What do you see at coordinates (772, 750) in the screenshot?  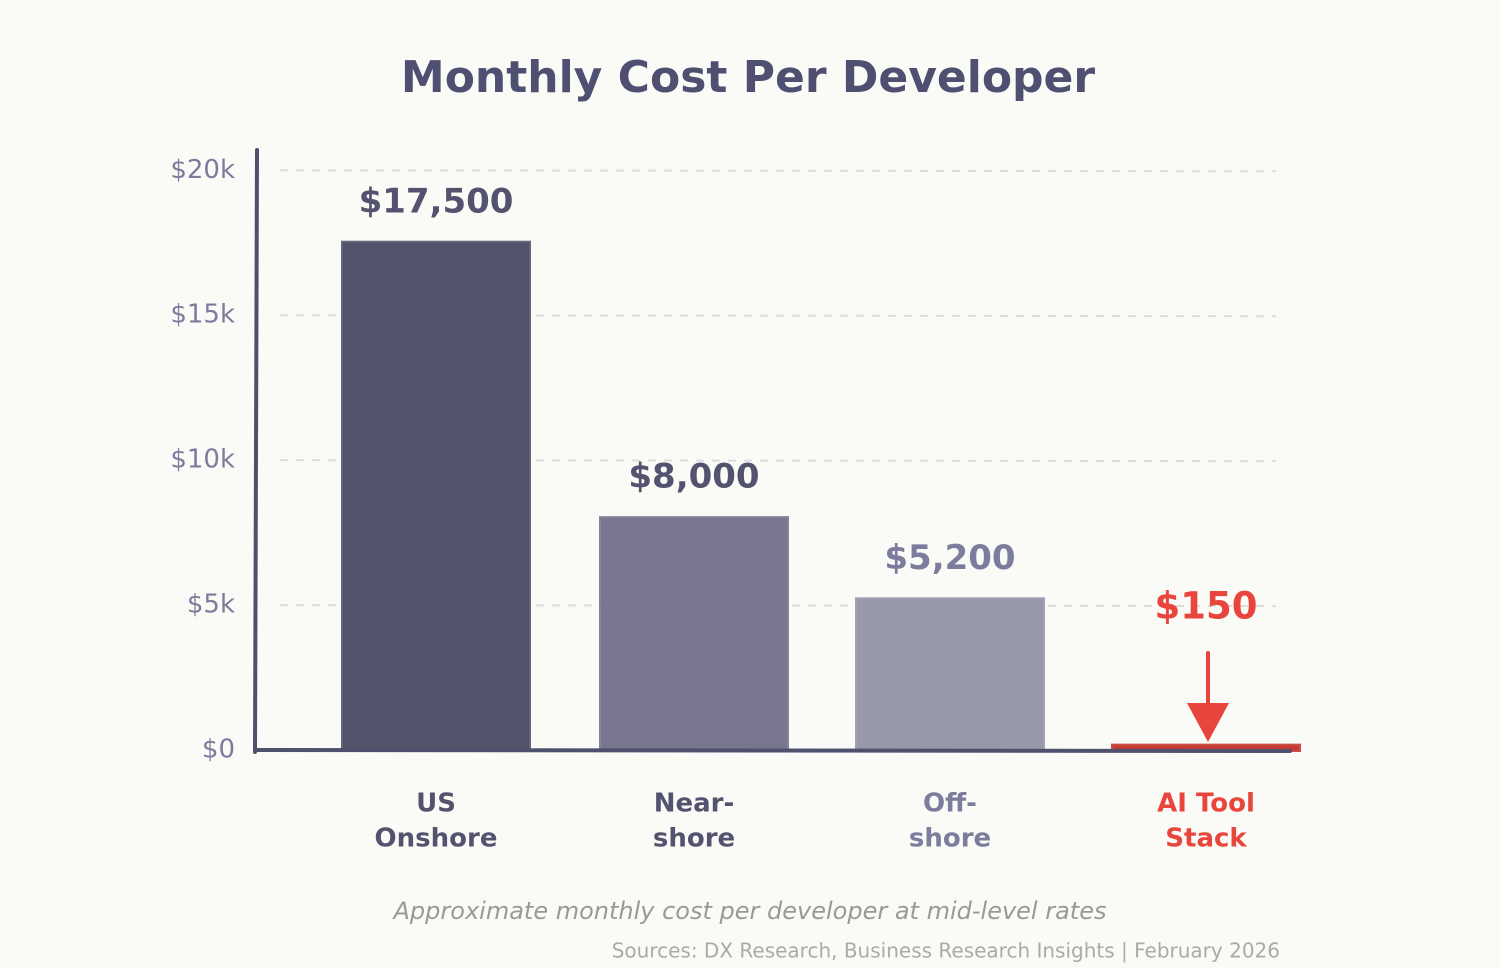 I see `x-axis` at bounding box center [772, 750].